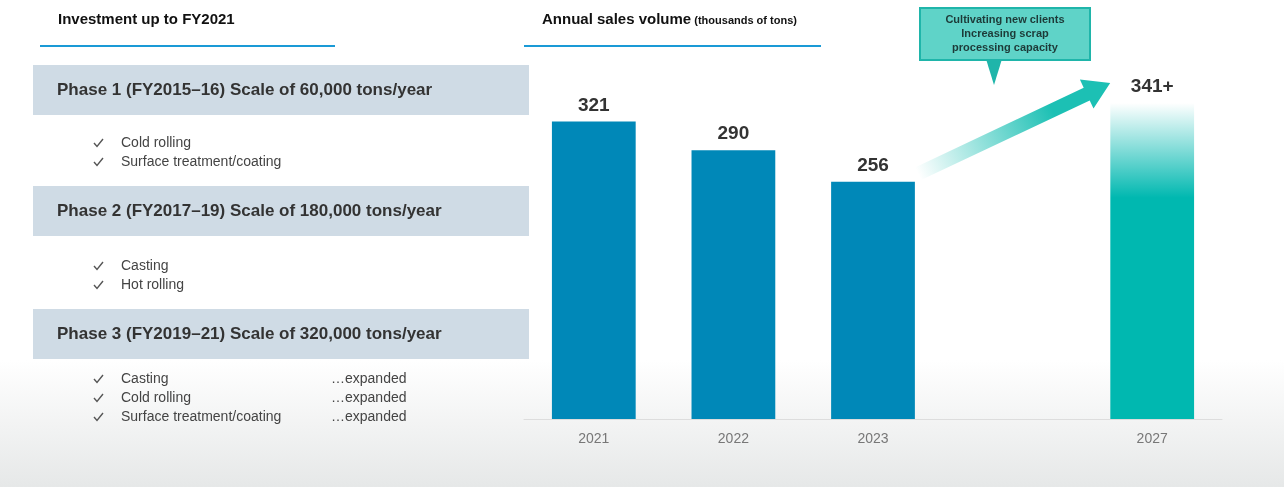 The image size is (1284, 487). I want to click on text: Cultivating new clients Increasing scrap processing capacity, so click(1005, 34).